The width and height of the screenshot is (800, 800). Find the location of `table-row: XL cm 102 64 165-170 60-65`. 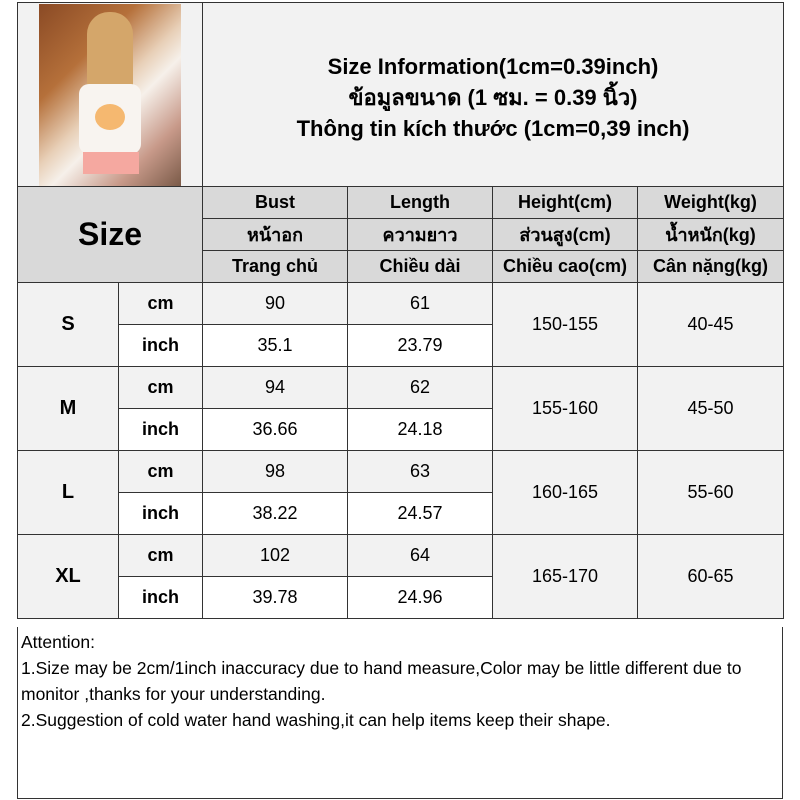

table-row: XL cm 102 64 165-170 60-65 is located at coordinates (400, 576).